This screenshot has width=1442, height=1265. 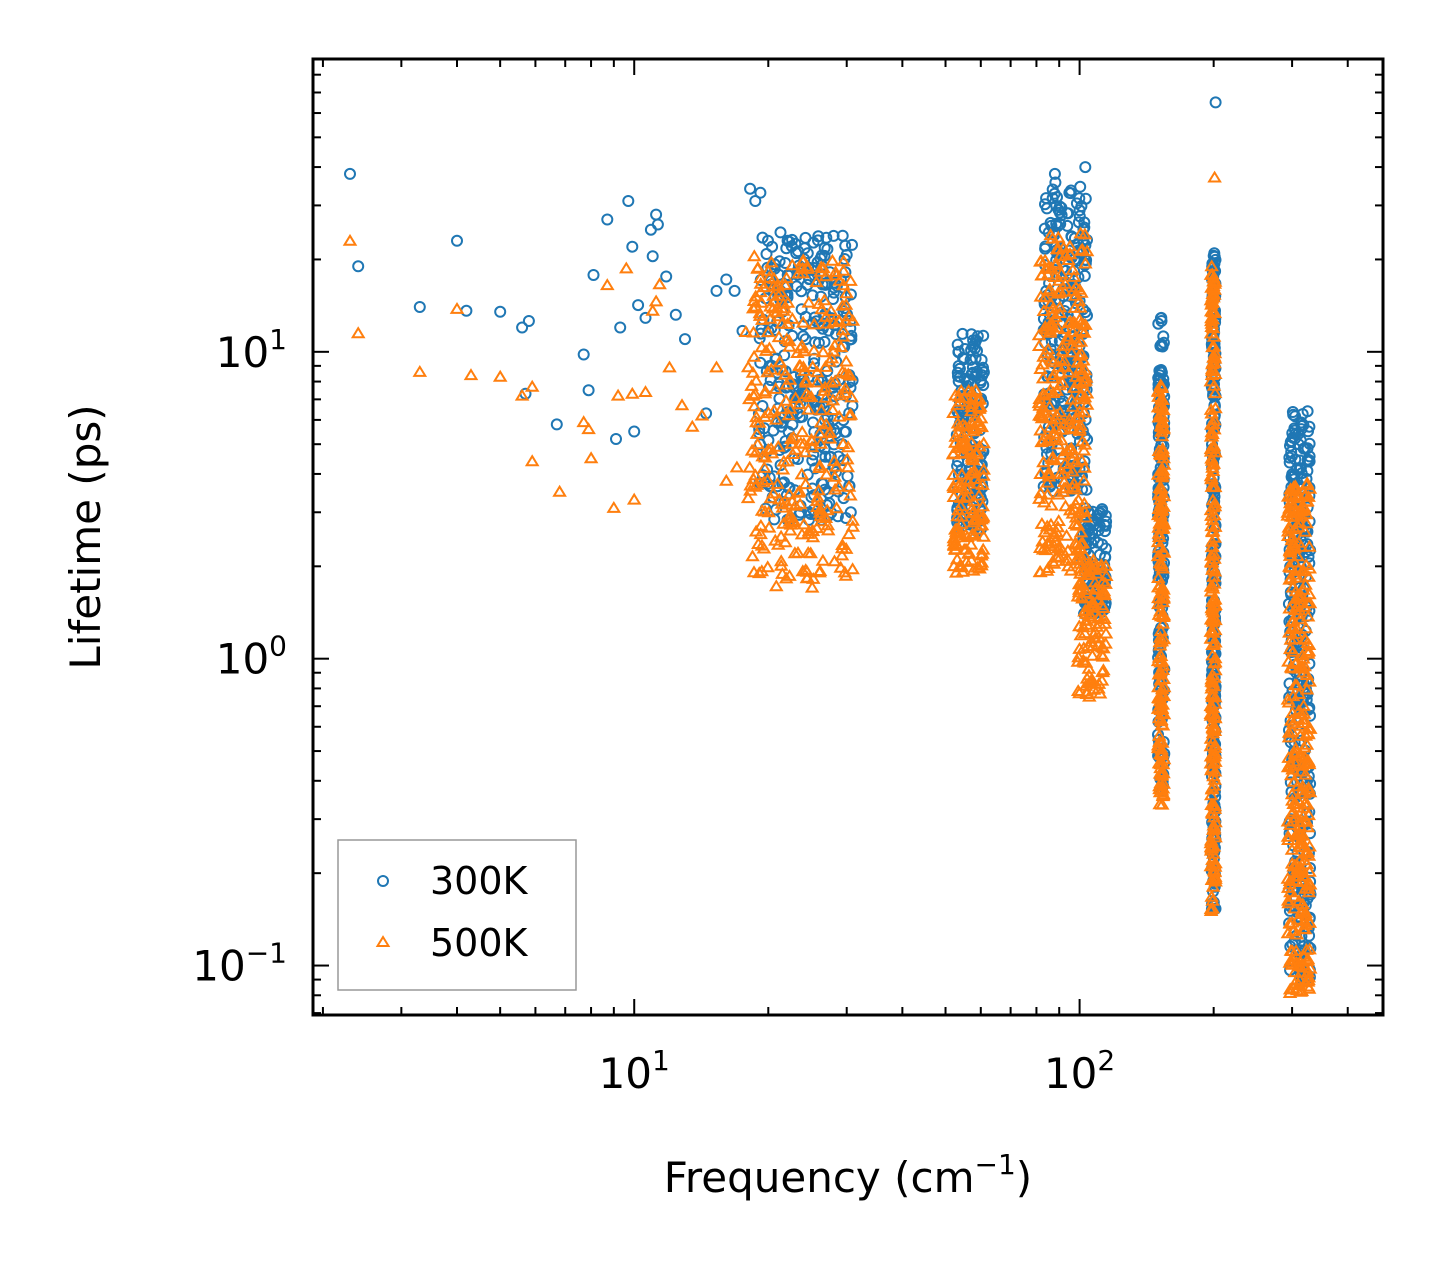 I want to click on legend-marker-300k, so click(x=383, y=881).